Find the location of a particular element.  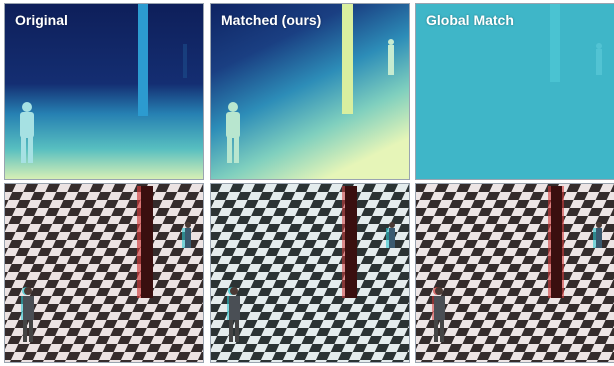

panel-title: Original is located at coordinates (41, 20).